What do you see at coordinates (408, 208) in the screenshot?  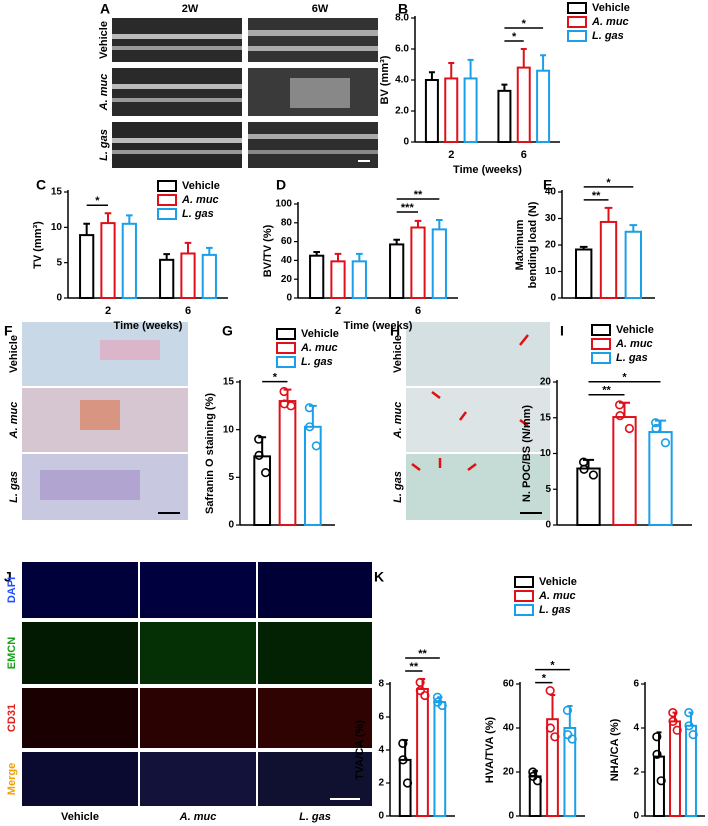 I see `significance-label: ***` at bounding box center [408, 208].